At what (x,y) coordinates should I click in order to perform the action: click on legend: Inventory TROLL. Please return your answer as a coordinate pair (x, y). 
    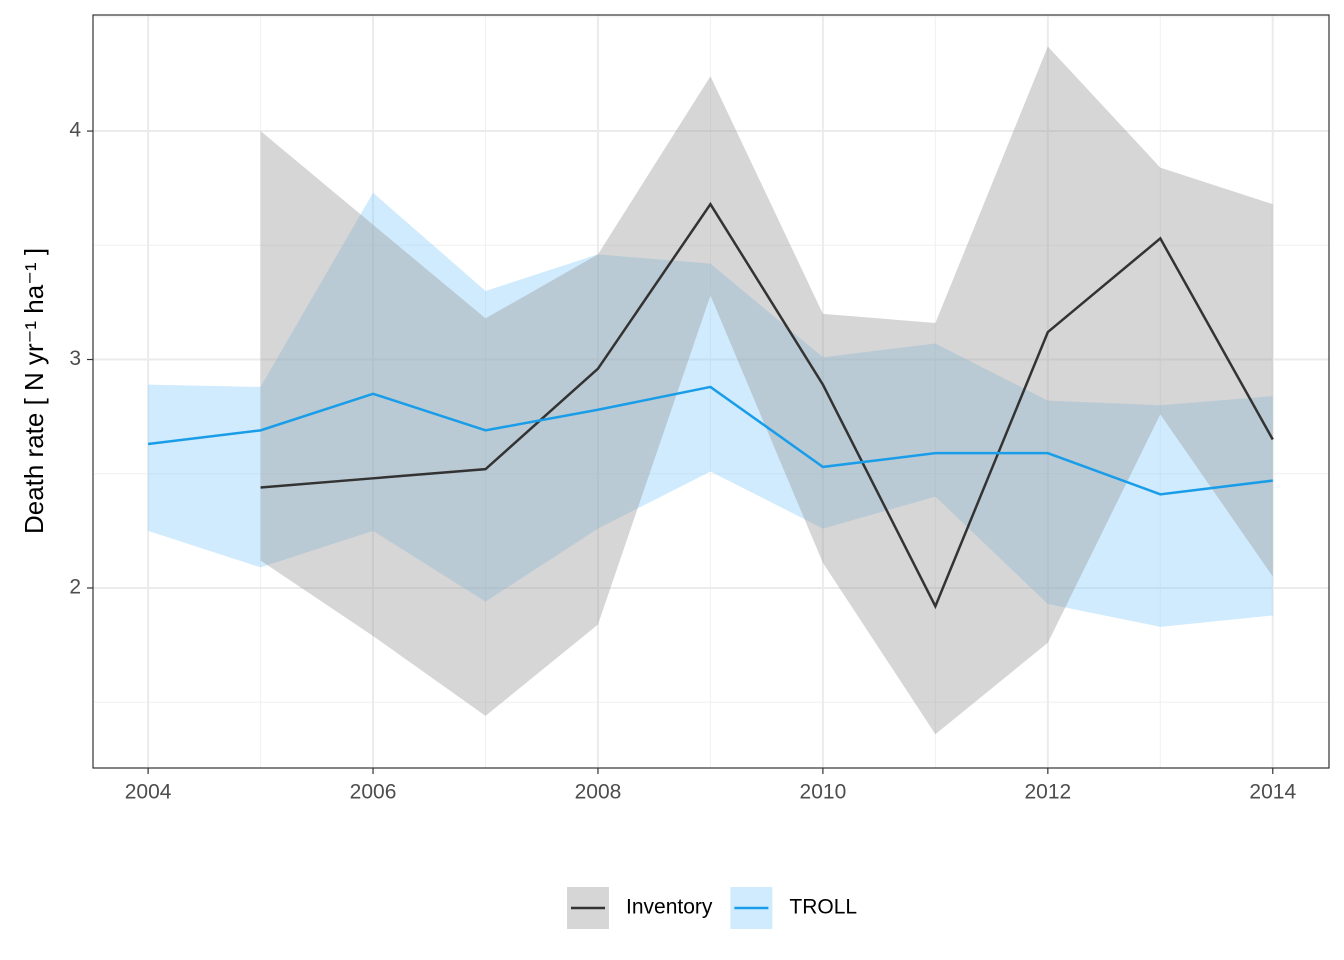
    Looking at the image, I should click on (712, 908).